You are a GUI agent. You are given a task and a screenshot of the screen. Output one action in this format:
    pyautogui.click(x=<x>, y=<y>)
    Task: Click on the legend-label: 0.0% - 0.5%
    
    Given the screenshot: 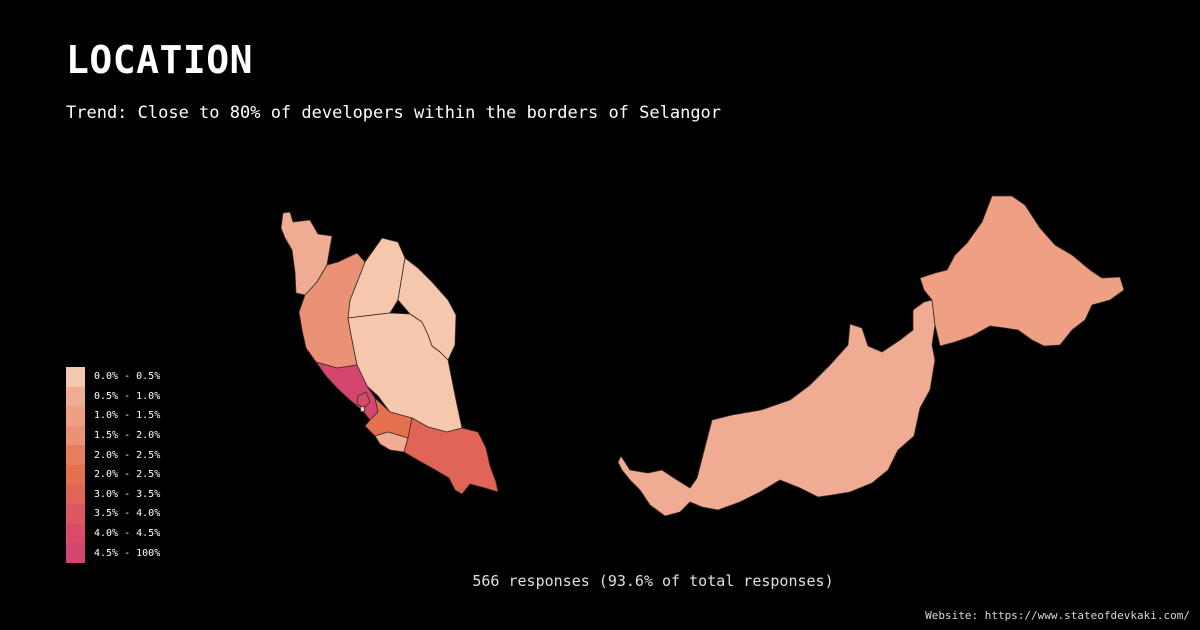 What is the action you would take?
    pyautogui.click(x=127, y=377)
    